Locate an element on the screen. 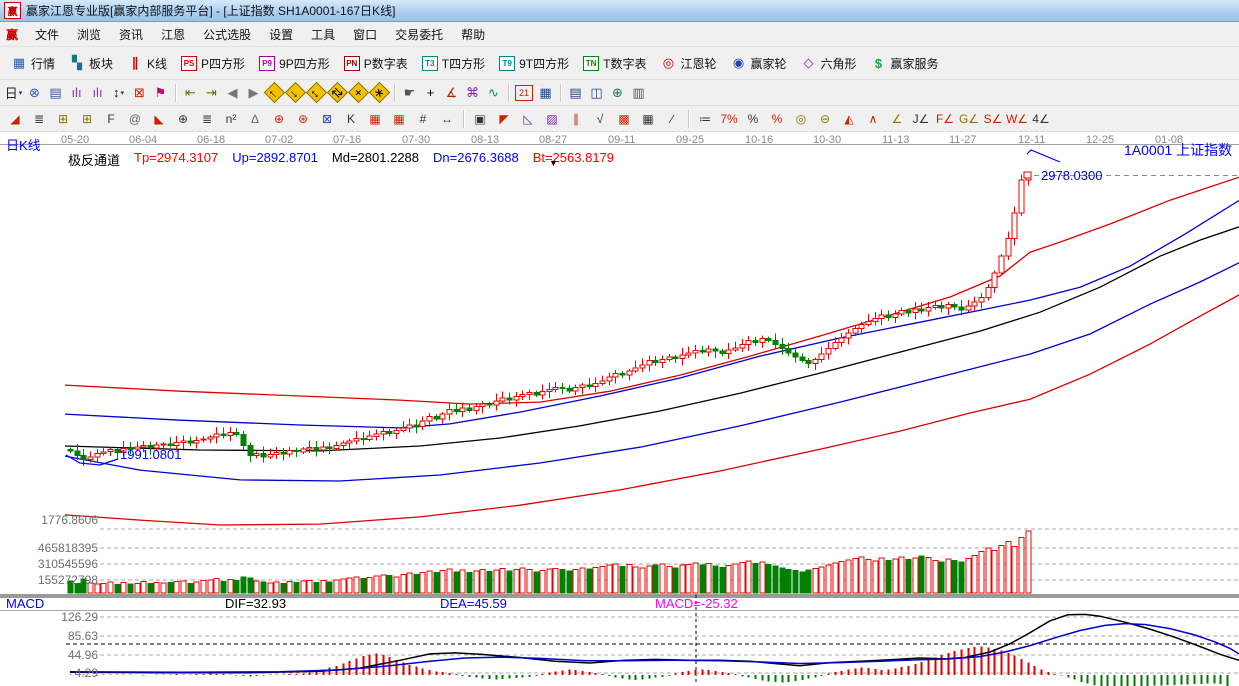  diamond-right-button: → is located at coordinates (295, 92).